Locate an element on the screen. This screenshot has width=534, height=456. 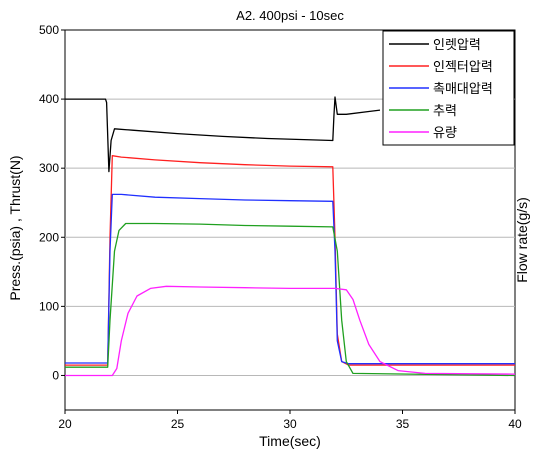
y-axis-title-right: Flow rate(g/s) is located at coordinates (522, 240).